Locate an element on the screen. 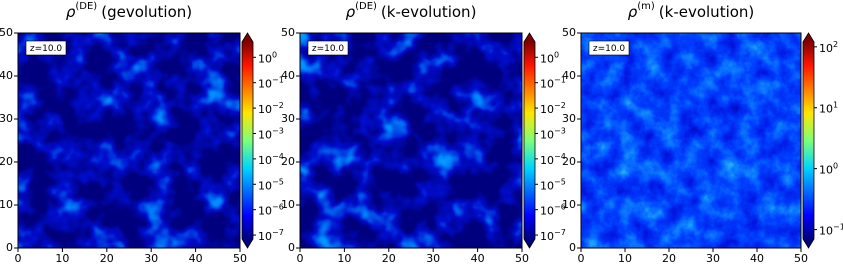 Image resolution: width=843 pixels, height=267 pixels. panel-title: ρ(DE) (k-evolution) is located at coordinates (411, 11).